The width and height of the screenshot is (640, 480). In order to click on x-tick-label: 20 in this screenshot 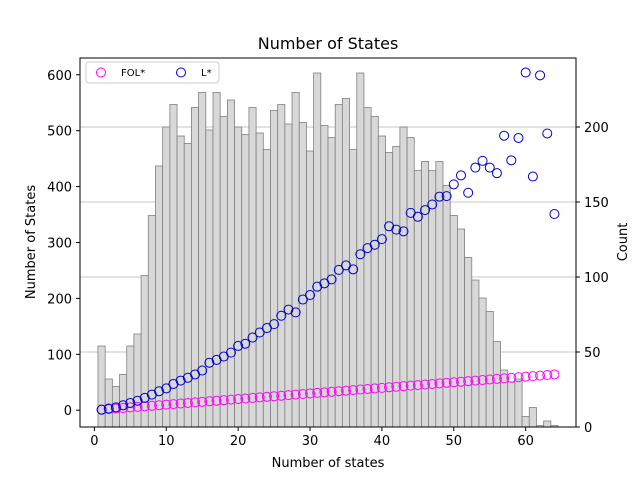, I will do `click(238, 441)`.